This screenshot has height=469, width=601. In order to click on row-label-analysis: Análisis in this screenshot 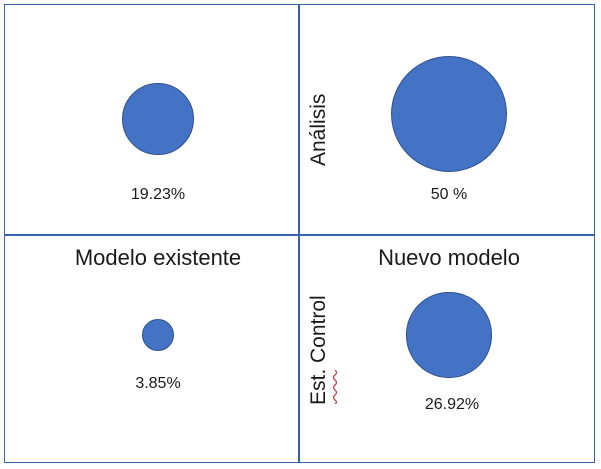, I will do `click(318, 129)`.